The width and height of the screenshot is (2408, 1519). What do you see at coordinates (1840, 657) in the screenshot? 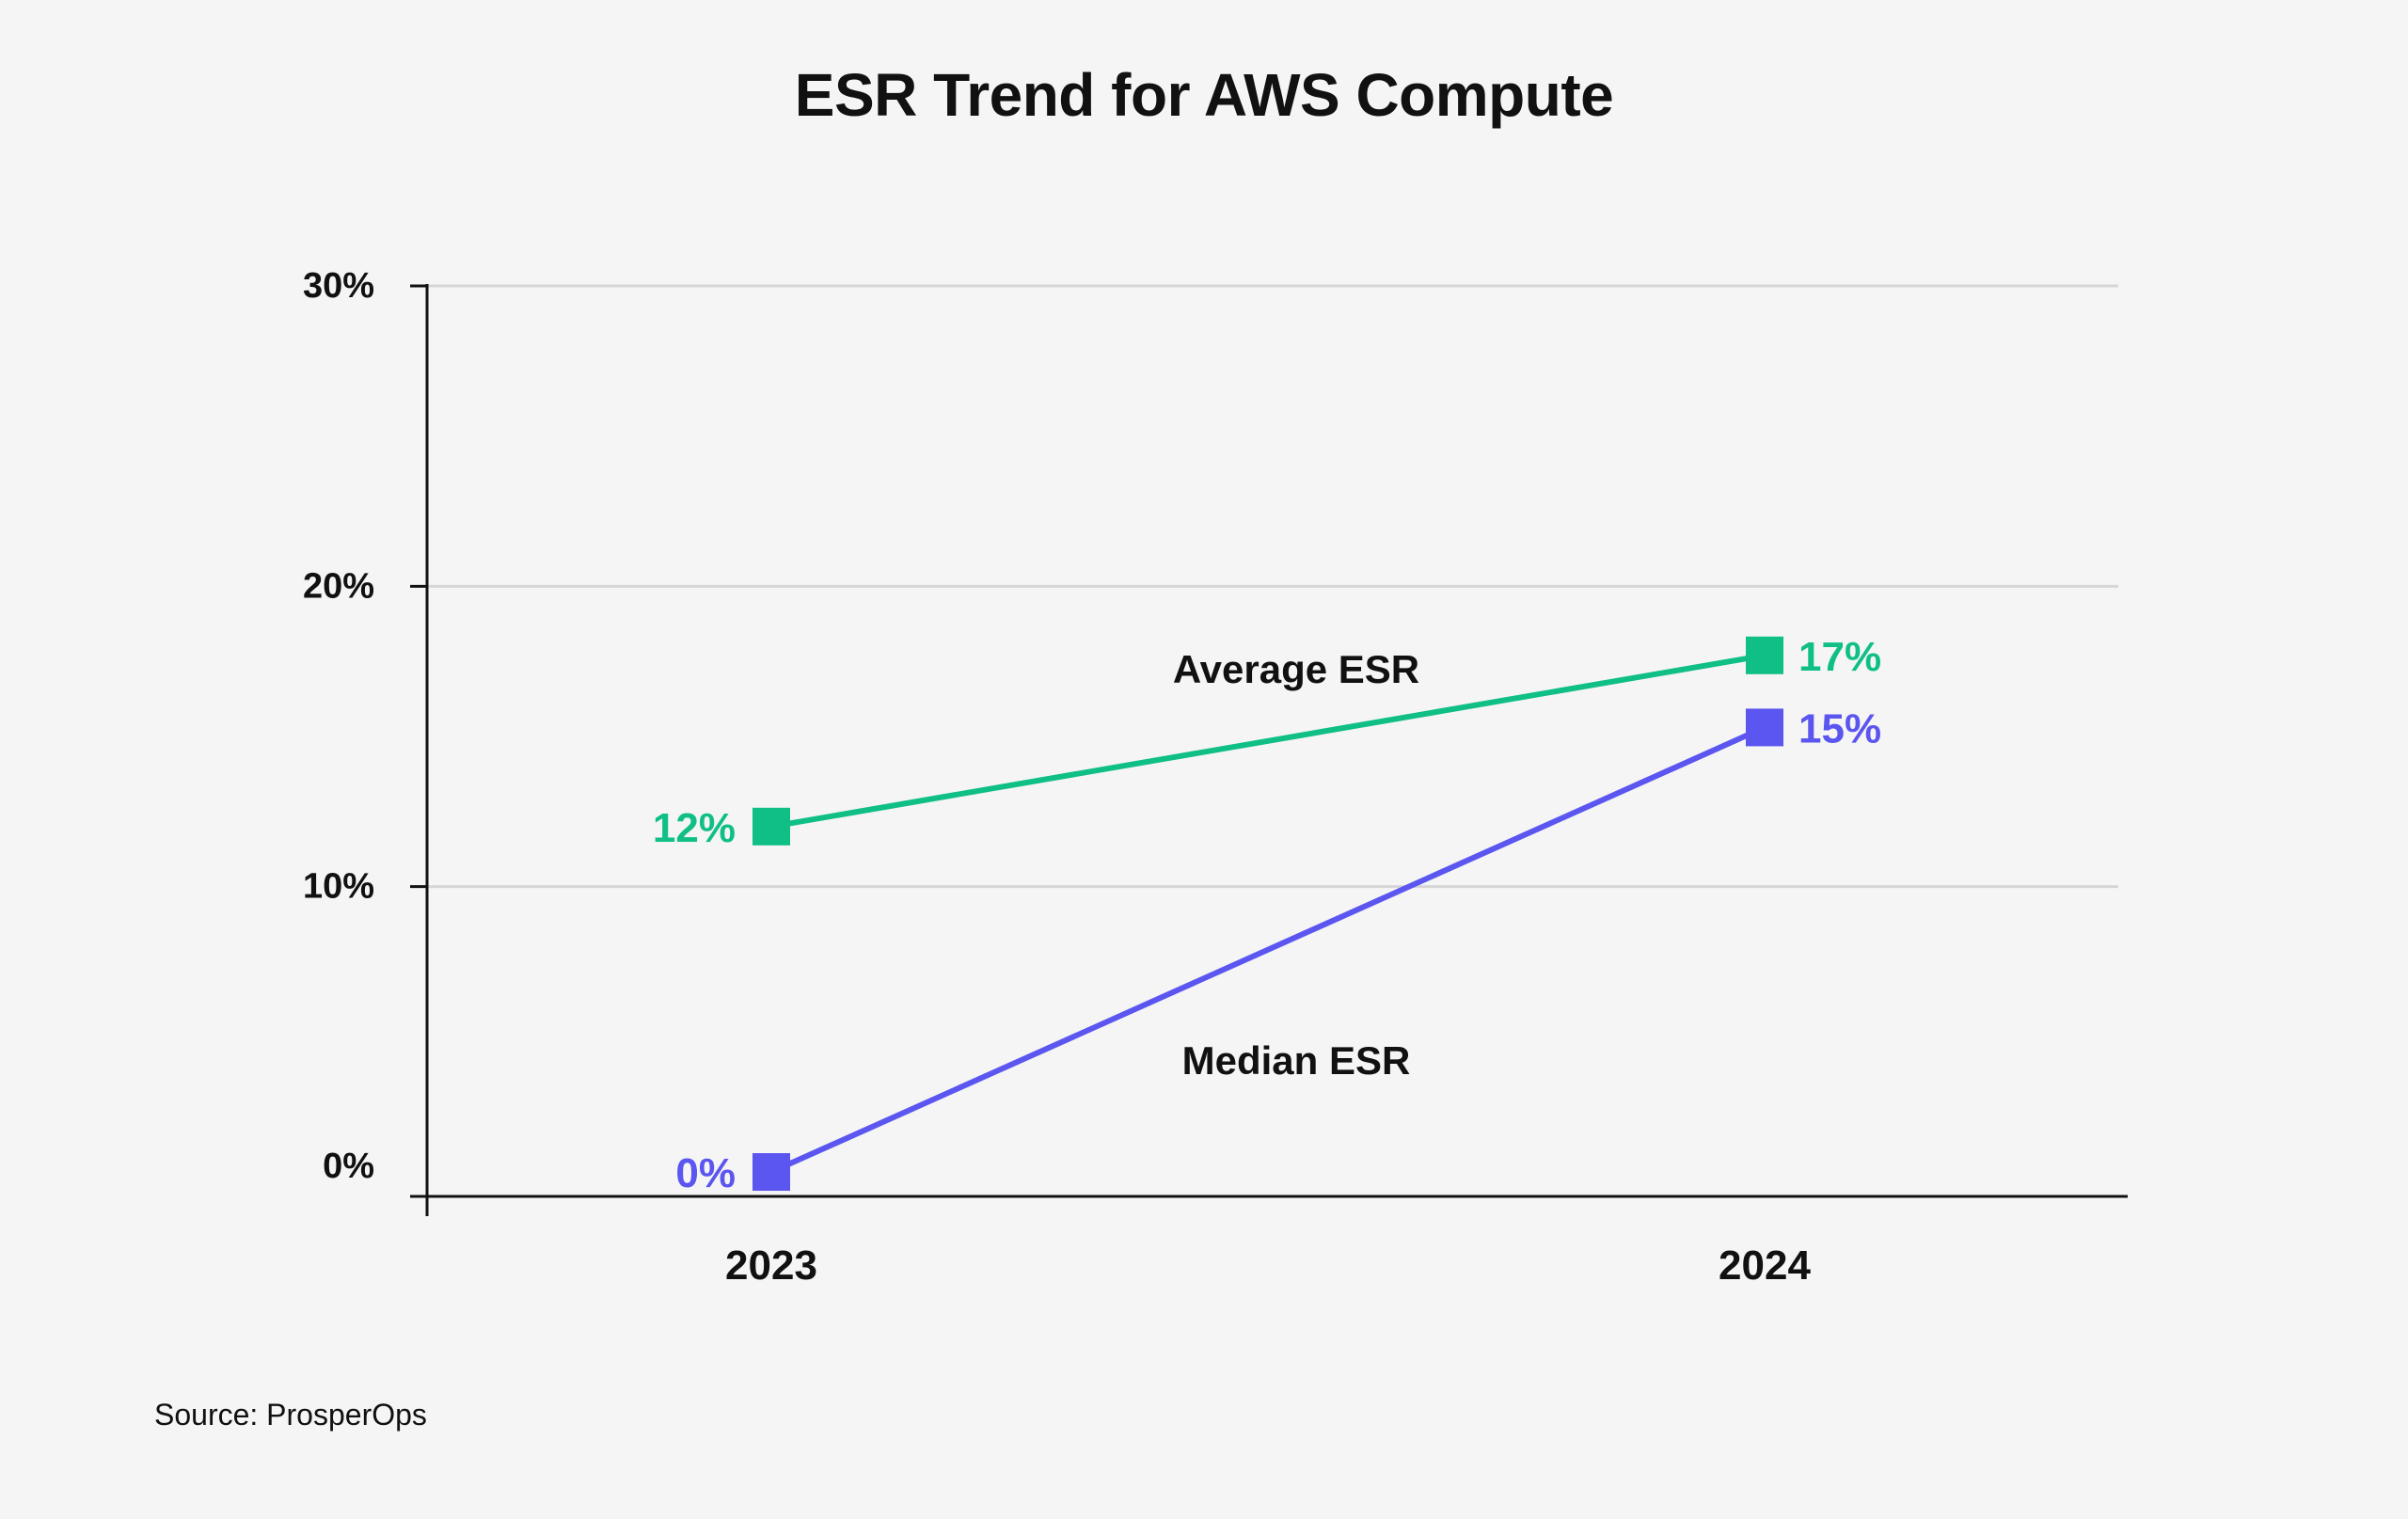
I see `data-label: 17%` at bounding box center [1840, 657].